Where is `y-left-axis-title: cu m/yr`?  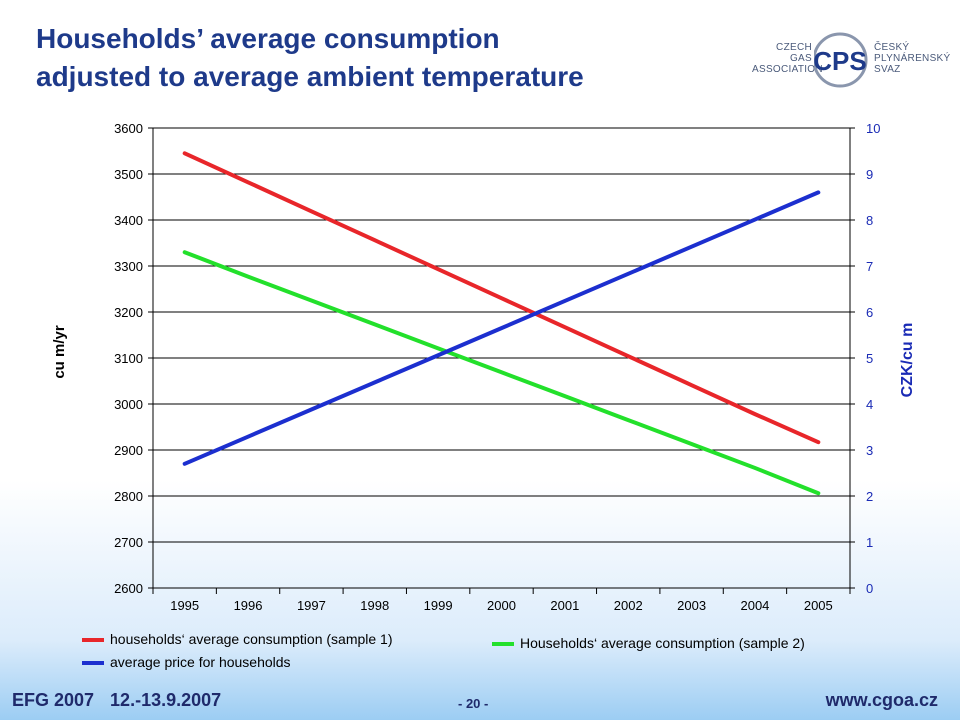 y-left-axis-title: cu m/yr is located at coordinates (59, 352).